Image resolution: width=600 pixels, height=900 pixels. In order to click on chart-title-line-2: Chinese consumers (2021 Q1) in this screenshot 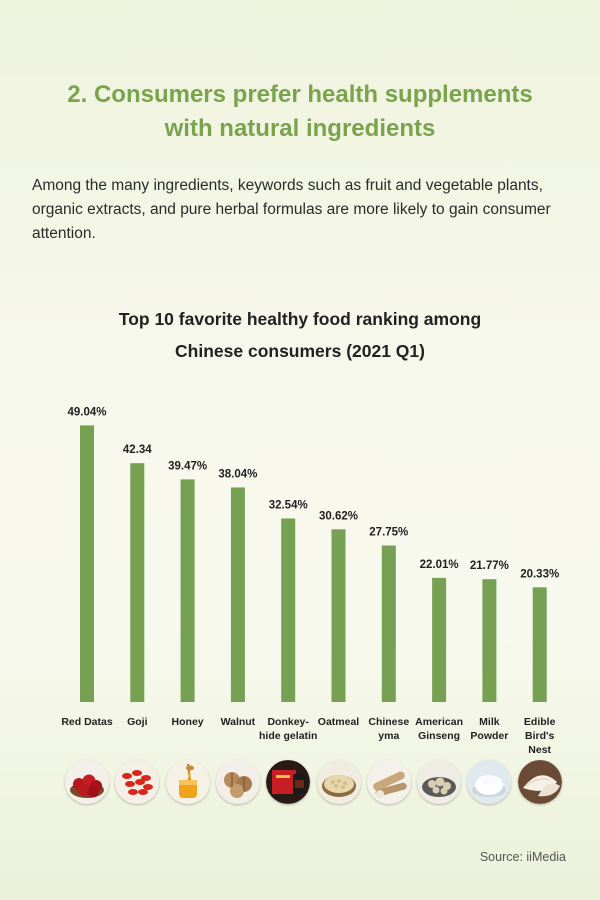, I will do `click(300, 351)`.